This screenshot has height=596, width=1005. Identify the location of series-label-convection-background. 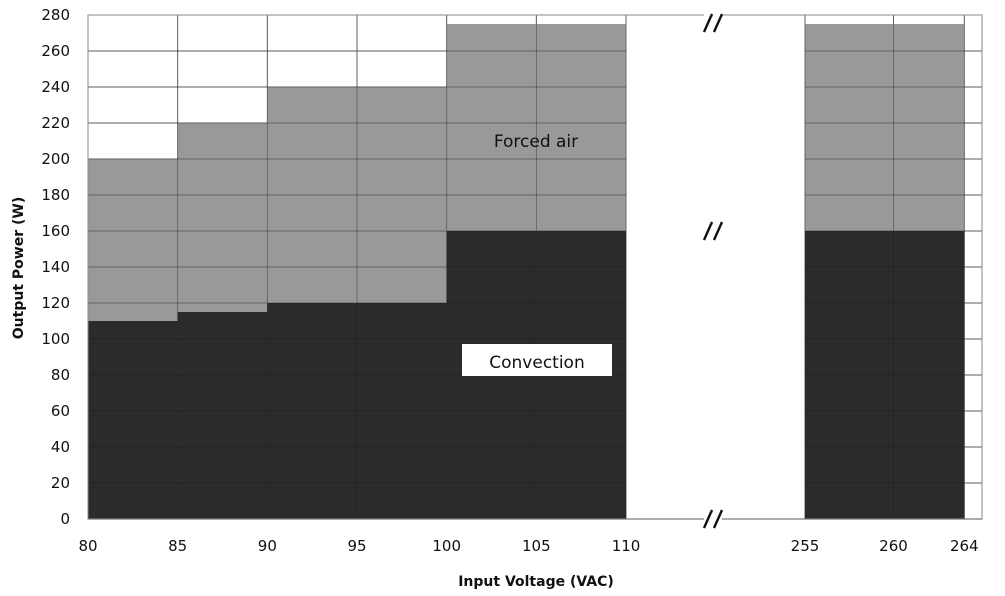
(537, 360).